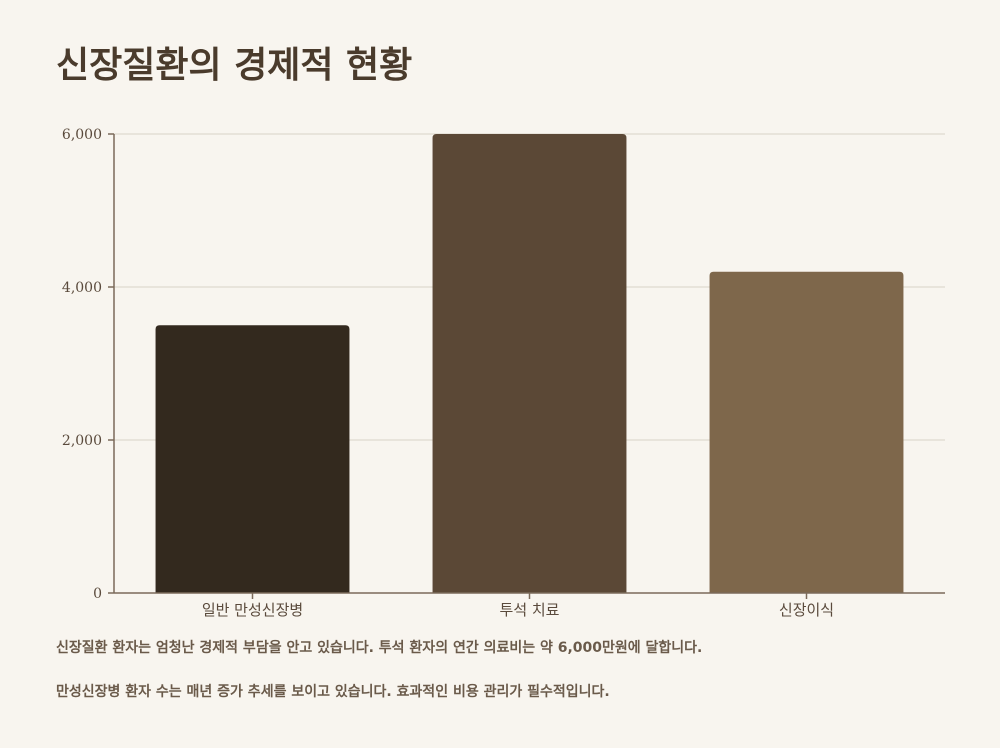  Describe the element at coordinates (806, 610) in the screenshot. I see `x-tick-label: 신장이식` at that location.